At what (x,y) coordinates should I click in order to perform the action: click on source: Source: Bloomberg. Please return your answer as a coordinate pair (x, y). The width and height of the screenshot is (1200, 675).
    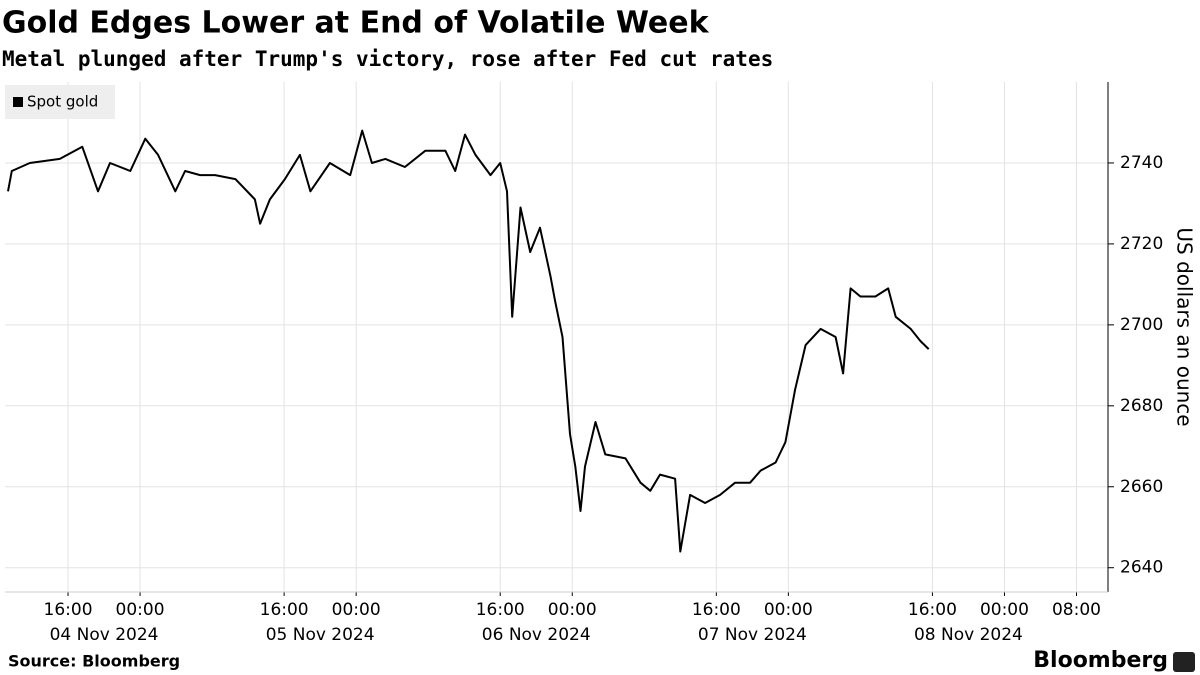
    Looking at the image, I should click on (94, 661).